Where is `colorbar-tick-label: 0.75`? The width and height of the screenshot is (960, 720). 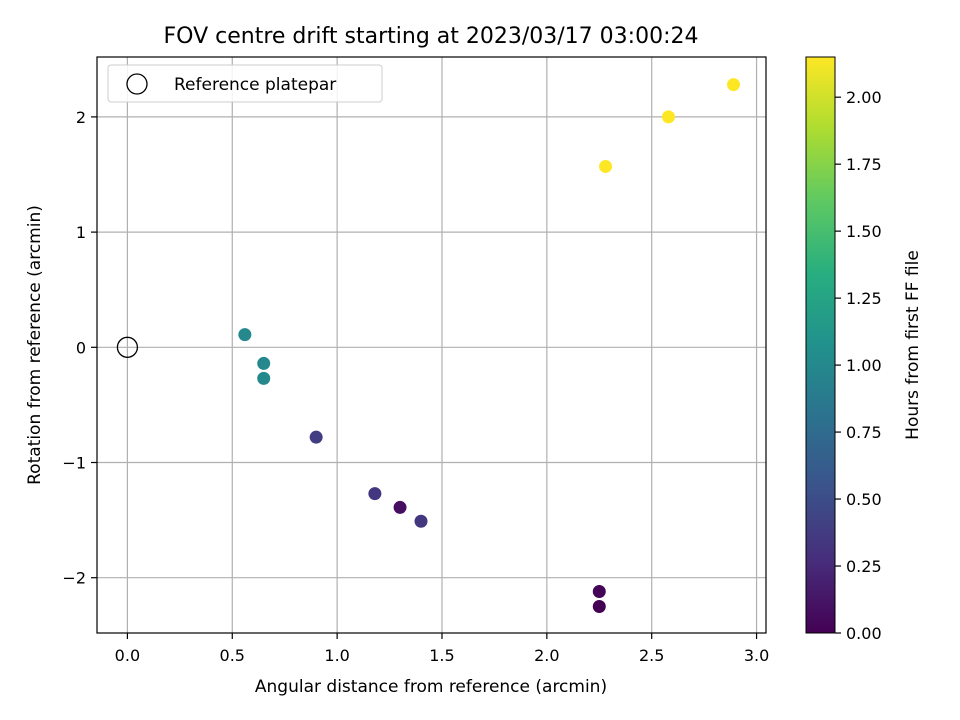
colorbar-tick-label: 0.75 is located at coordinates (864, 432).